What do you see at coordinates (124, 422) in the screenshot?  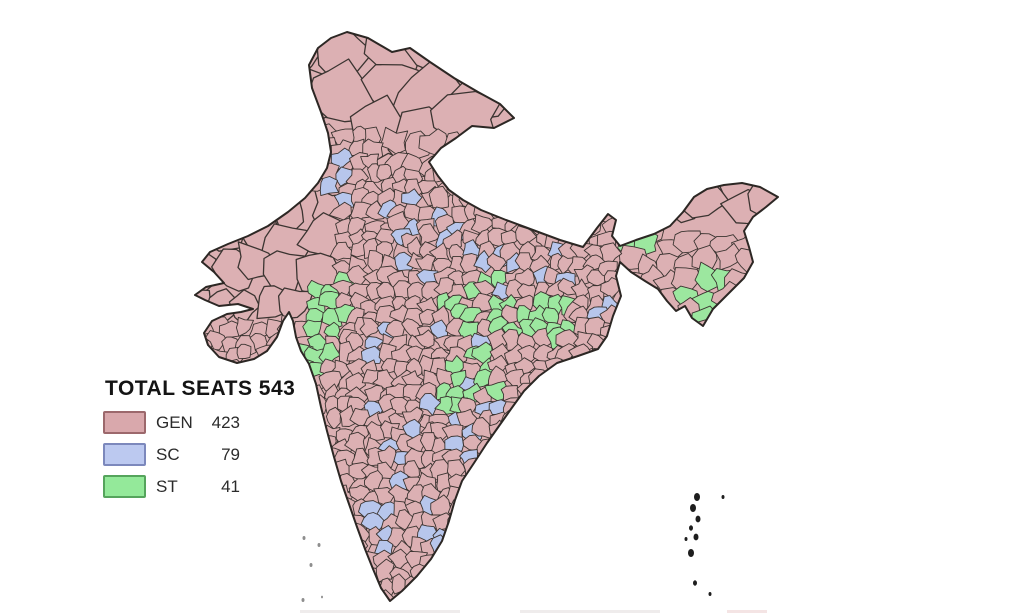 I see `gen-color-swatch` at bounding box center [124, 422].